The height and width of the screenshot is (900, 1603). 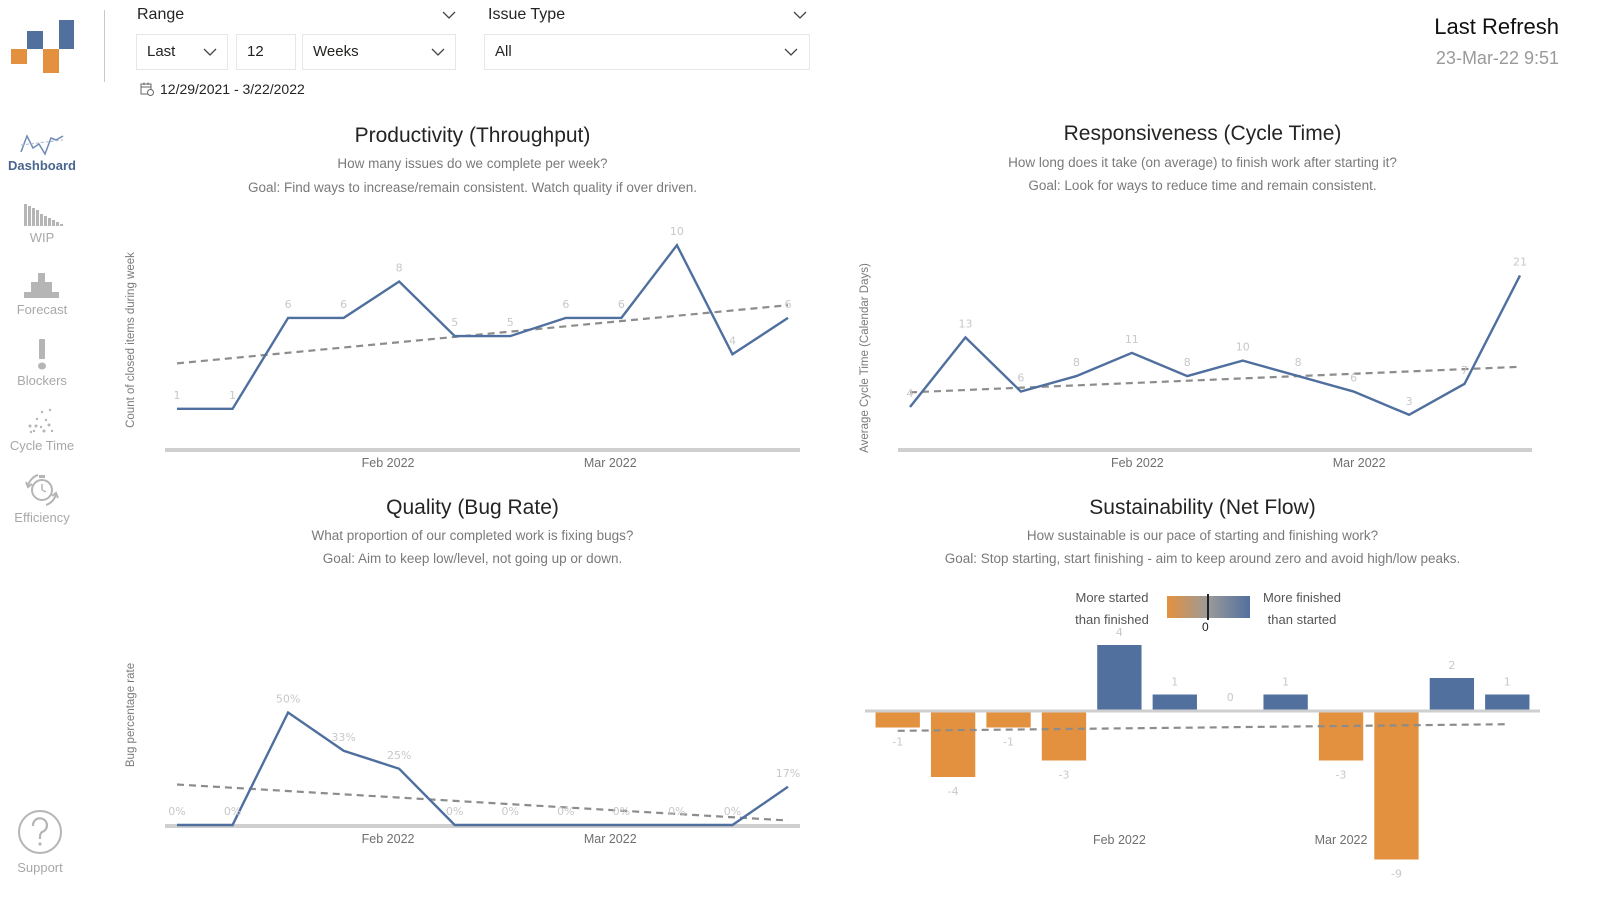 I want to click on data-label: 21, so click(x=1520, y=261).